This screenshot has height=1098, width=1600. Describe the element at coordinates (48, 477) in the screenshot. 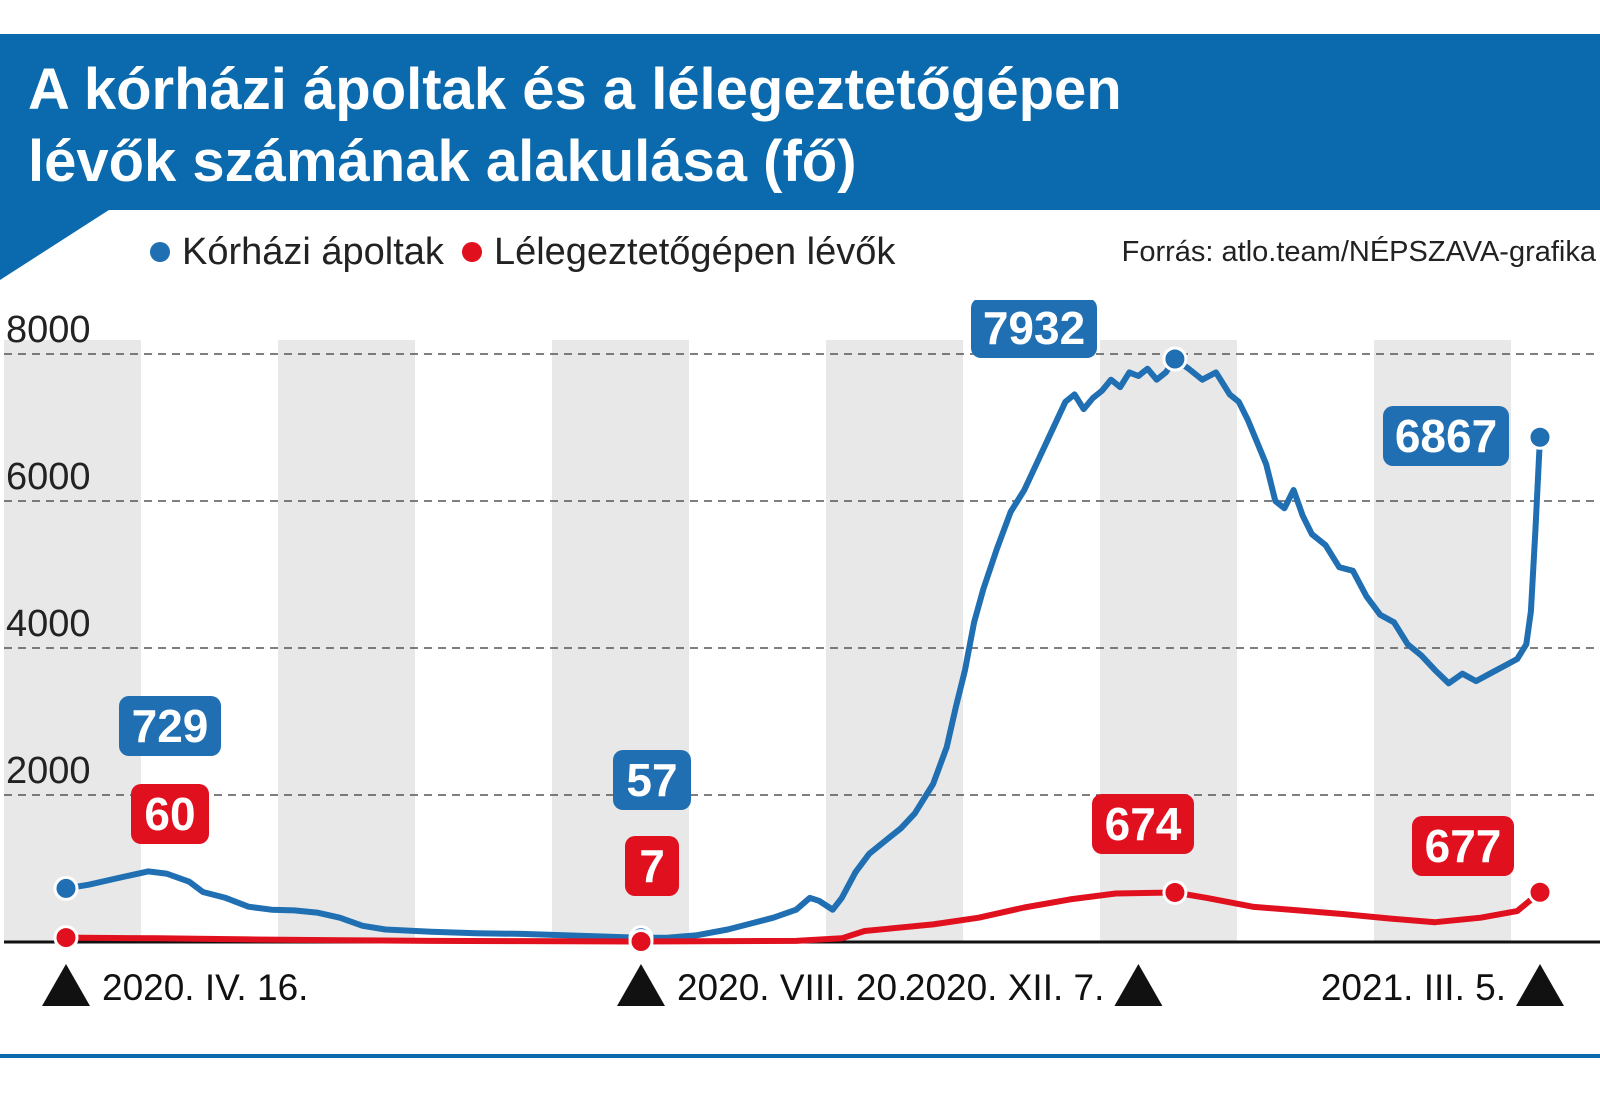

I see `y-tick-label: 6000` at that location.